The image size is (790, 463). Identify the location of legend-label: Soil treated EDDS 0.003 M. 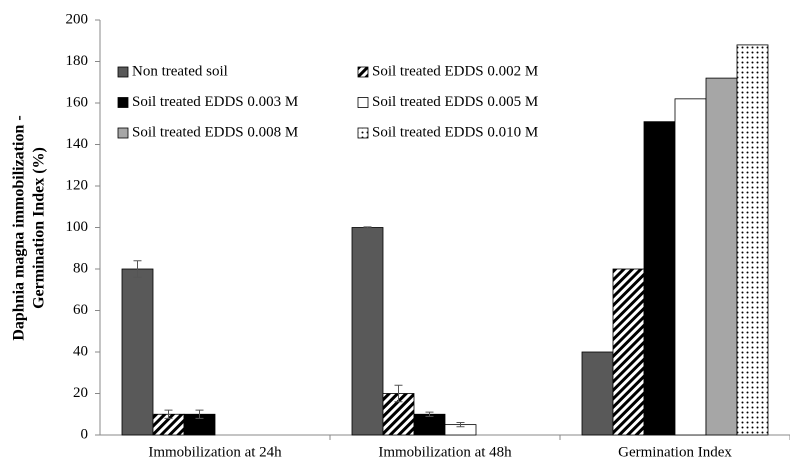
(215, 102).